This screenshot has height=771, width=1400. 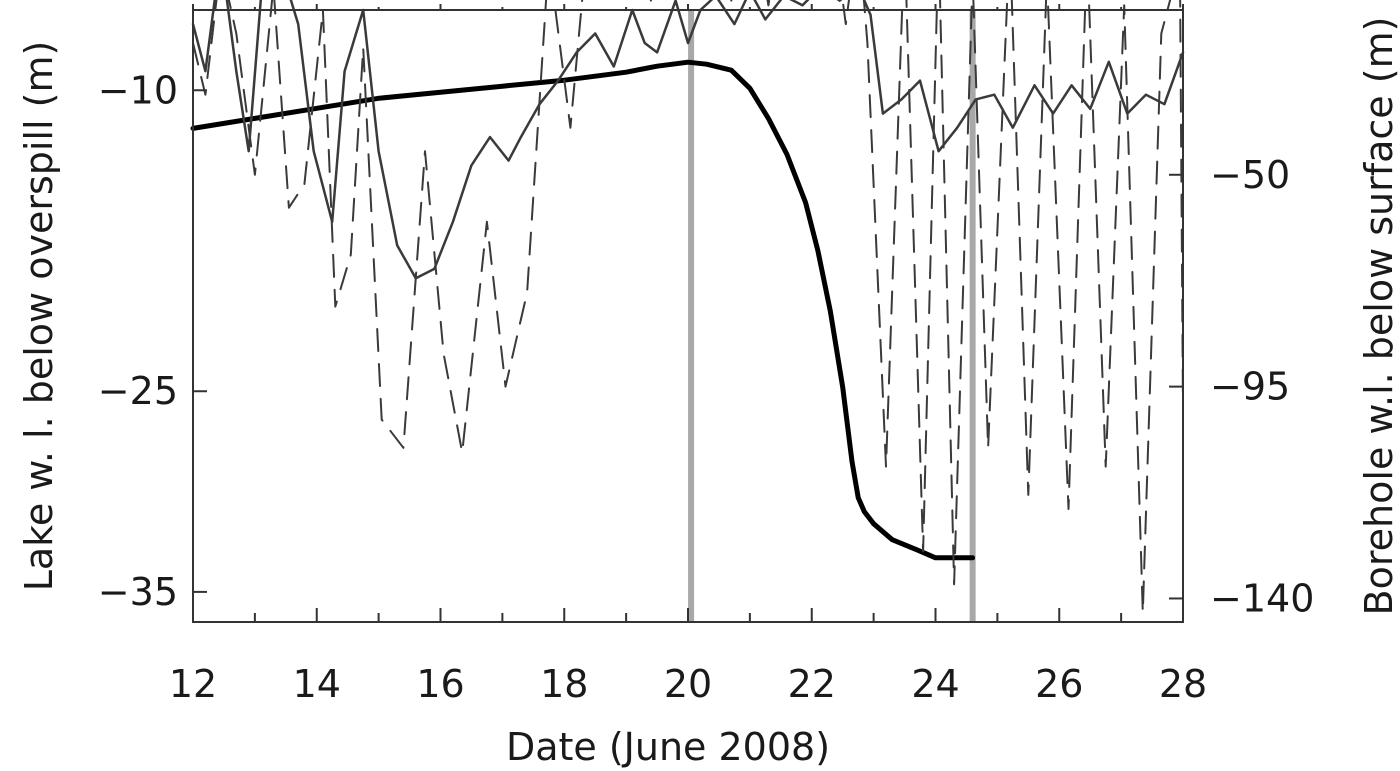 I want to click on right-tick-label--95: −95, so click(x=1250, y=387).